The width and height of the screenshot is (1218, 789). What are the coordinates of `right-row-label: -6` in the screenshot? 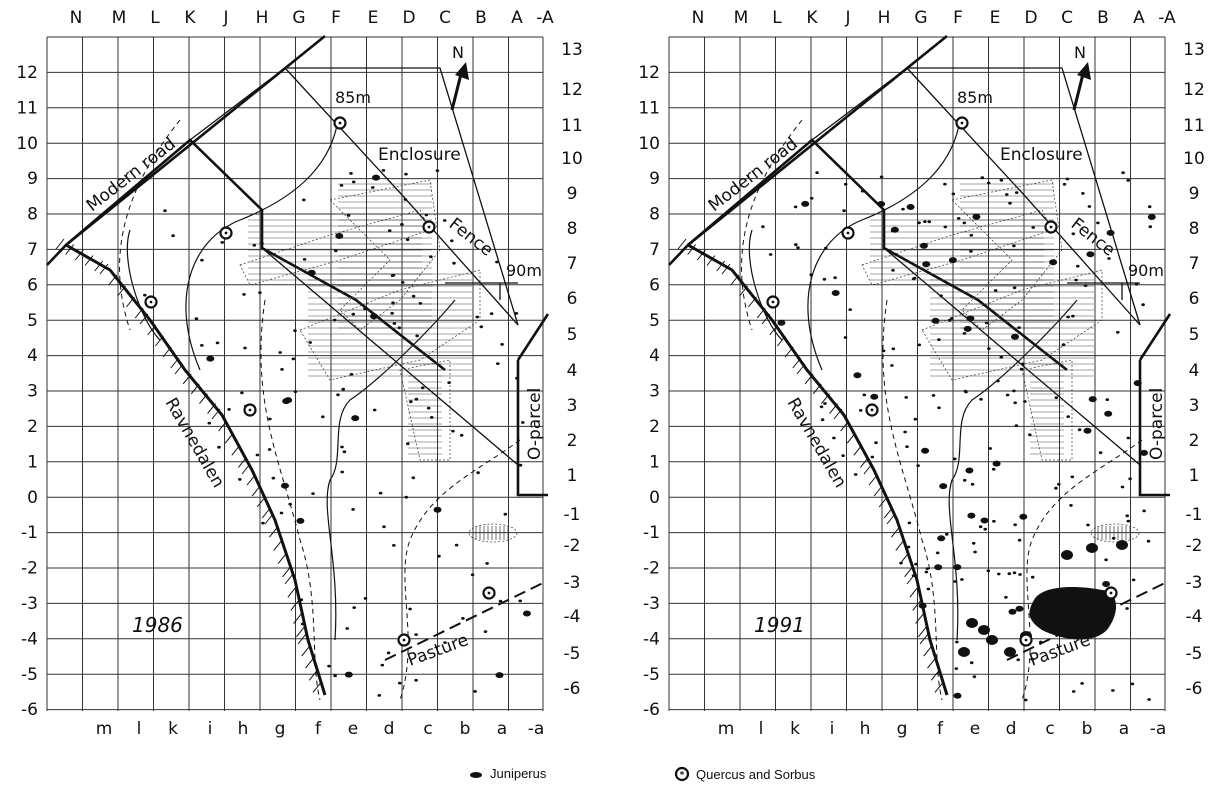 It's located at (572, 689).